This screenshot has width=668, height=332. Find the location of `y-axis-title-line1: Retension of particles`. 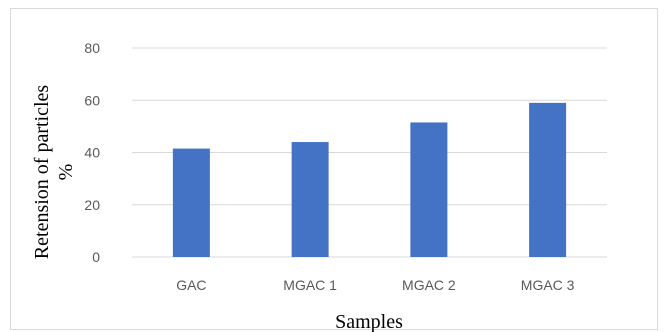

y-axis-title-line1: Retension of particles is located at coordinates (42, 172).